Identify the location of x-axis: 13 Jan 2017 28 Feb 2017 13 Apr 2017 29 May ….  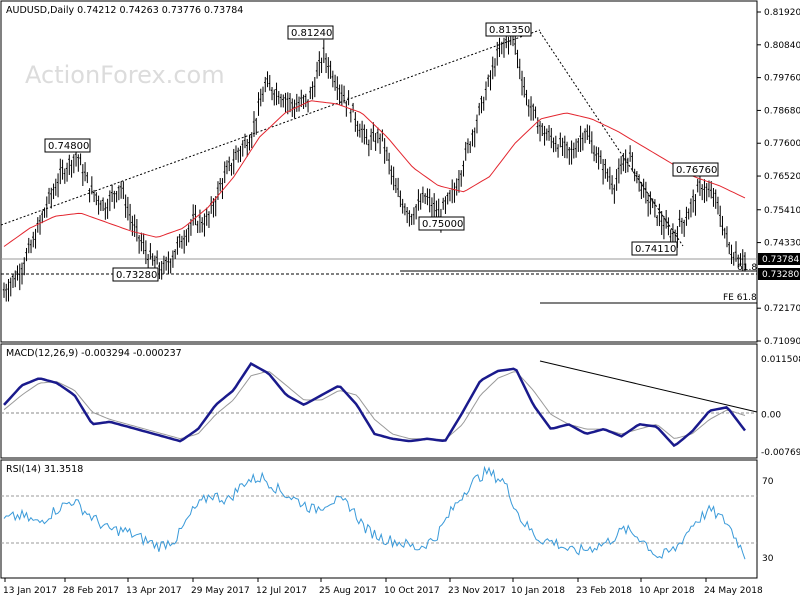
(383, 587).